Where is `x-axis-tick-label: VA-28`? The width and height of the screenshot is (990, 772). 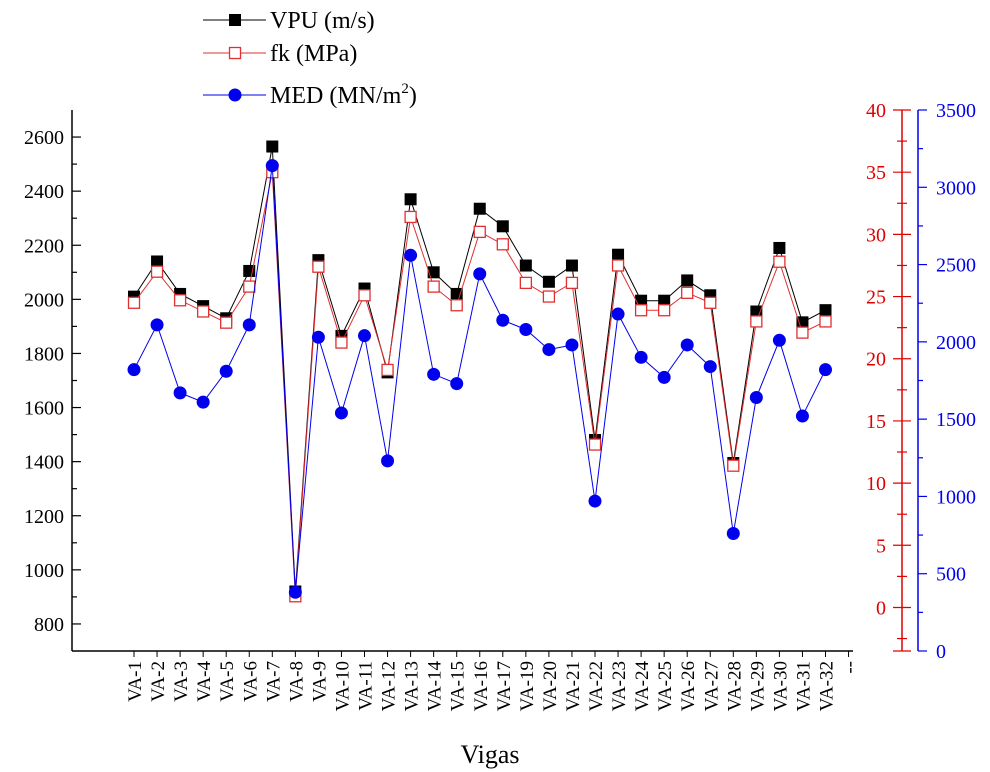 x-axis-tick-label: VA-28 is located at coordinates (734, 686).